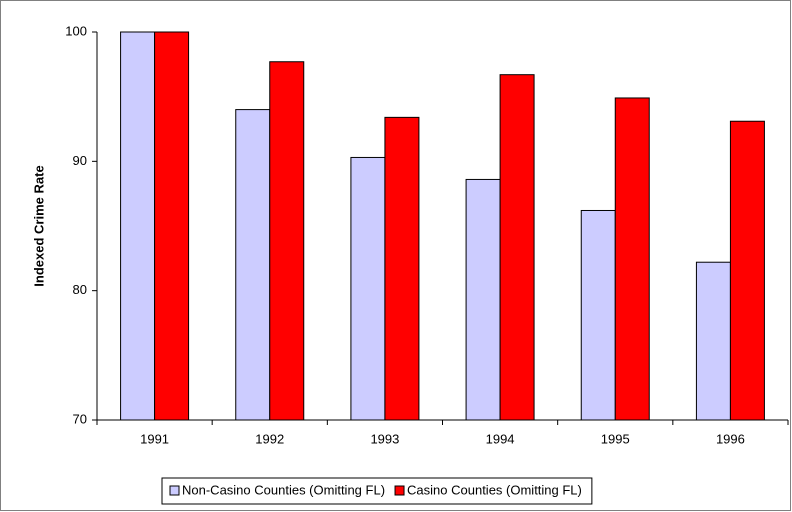 This screenshot has width=792, height=512. Describe the element at coordinates (494, 489) in the screenshot. I see `legend-label: Casino Counties (Omitting FL)` at that location.